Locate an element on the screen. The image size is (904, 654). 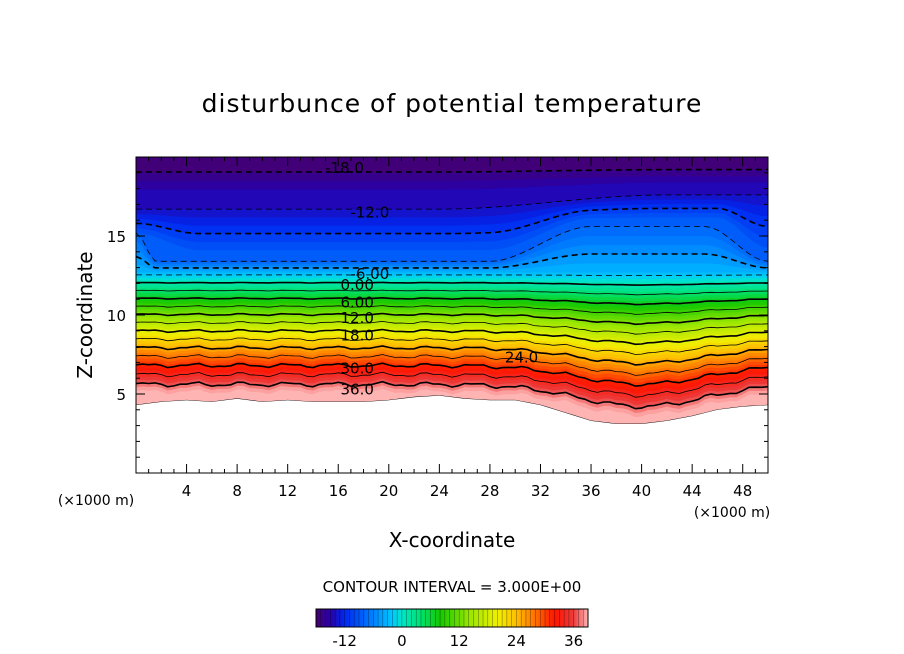
y-axis-label: Z-coordinate is located at coordinates (85, 314).